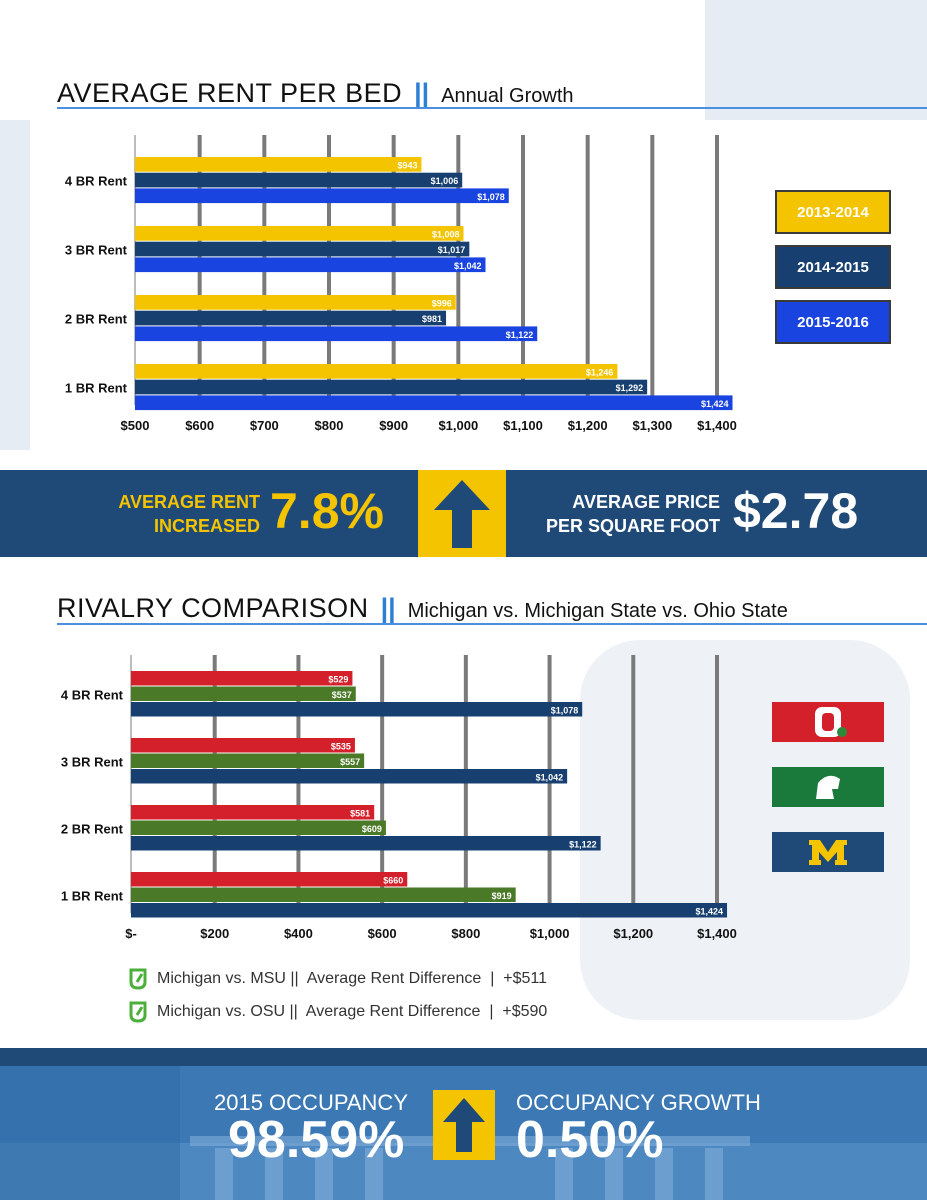 The height and width of the screenshot is (1200, 927). I want to click on bar-data-label: $529, so click(338, 679).